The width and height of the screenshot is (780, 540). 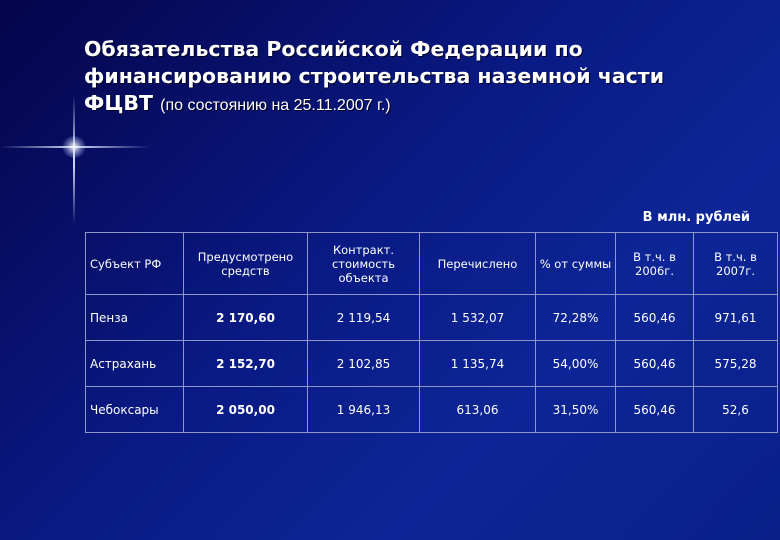 What do you see at coordinates (575, 409) in the screenshot?
I see `cell-percent: 31,50%` at bounding box center [575, 409].